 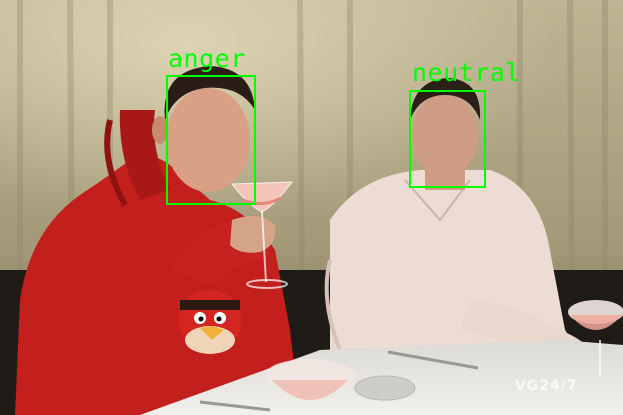 What do you see at coordinates (546, 386) in the screenshot?
I see `watermark-text: VG24/7` at bounding box center [546, 386].